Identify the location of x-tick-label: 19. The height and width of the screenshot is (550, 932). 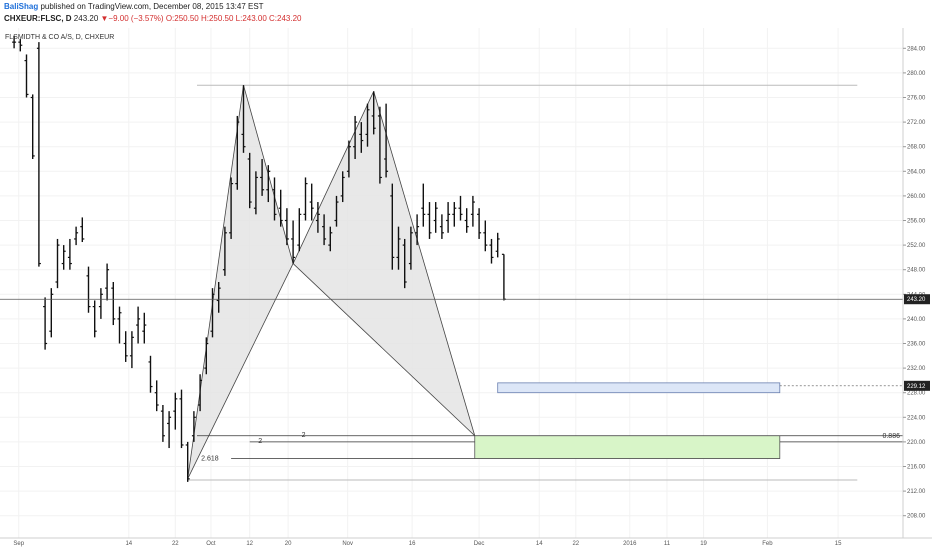
(703, 544).